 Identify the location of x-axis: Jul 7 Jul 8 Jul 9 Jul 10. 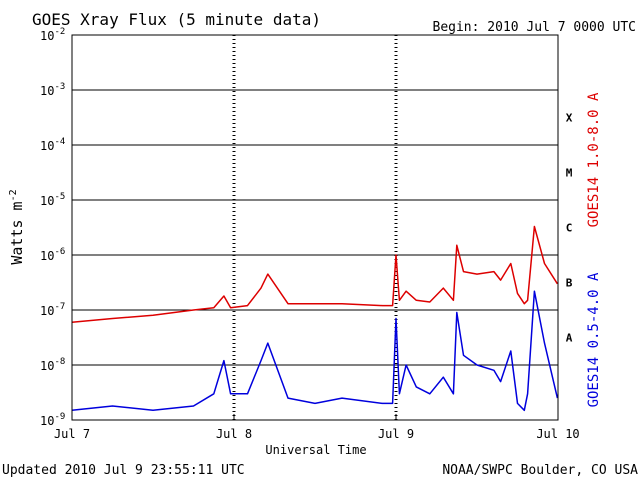
(317, 427).